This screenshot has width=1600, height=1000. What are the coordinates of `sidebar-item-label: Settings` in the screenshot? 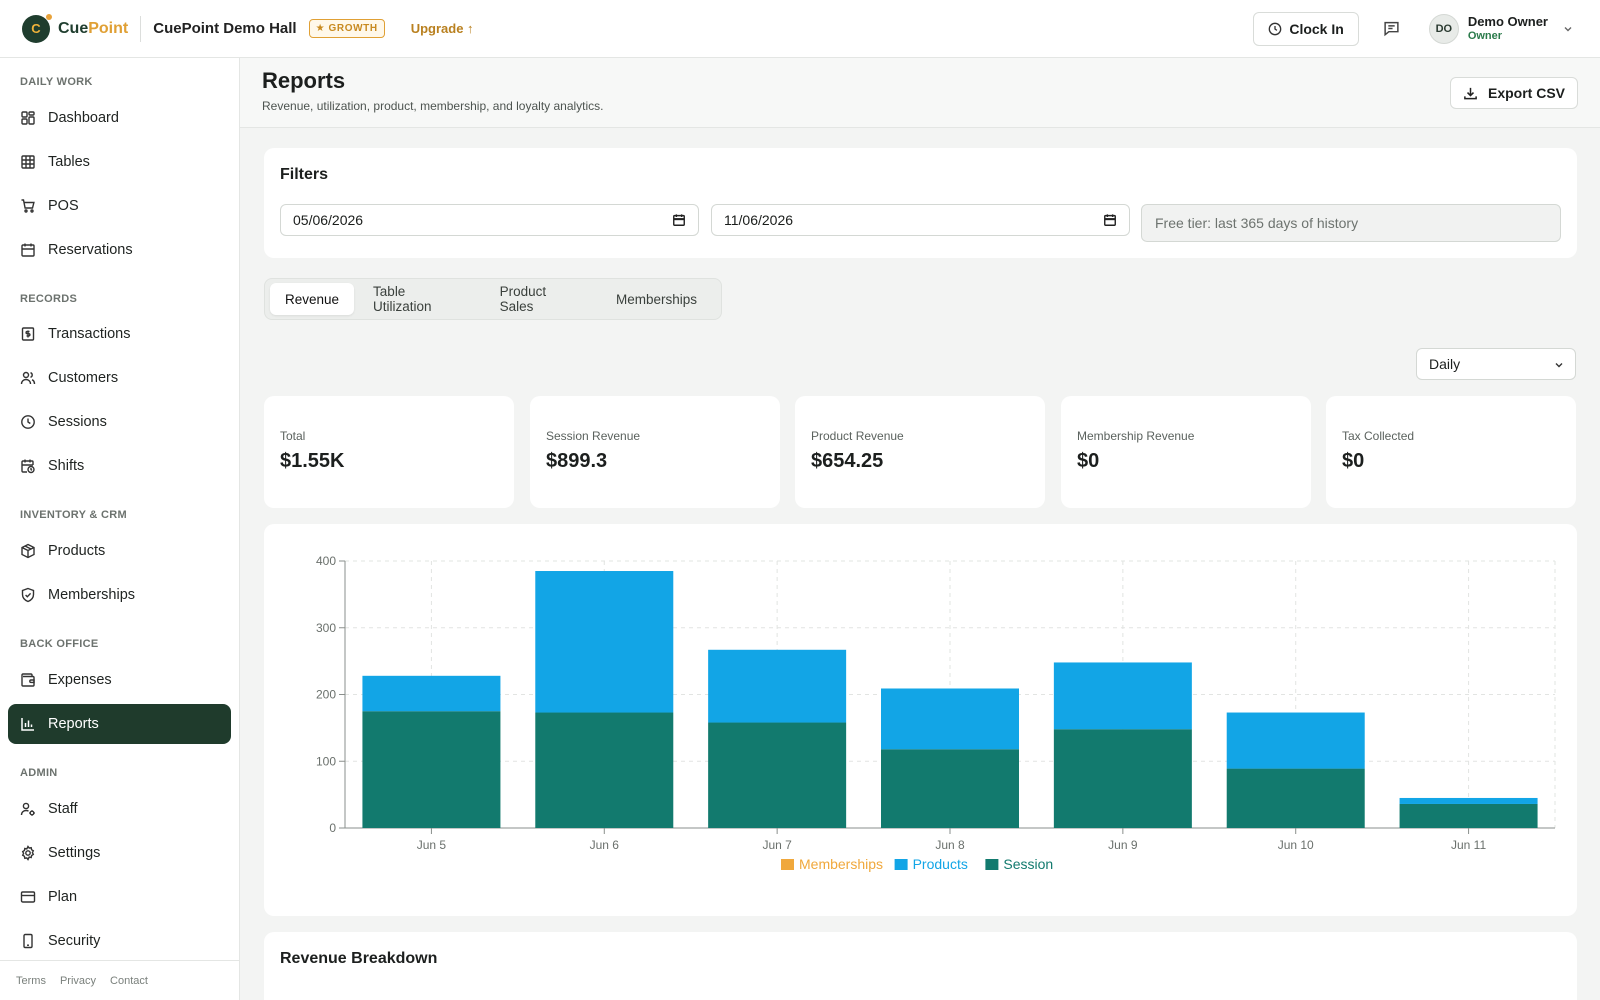 It's located at (74, 853).